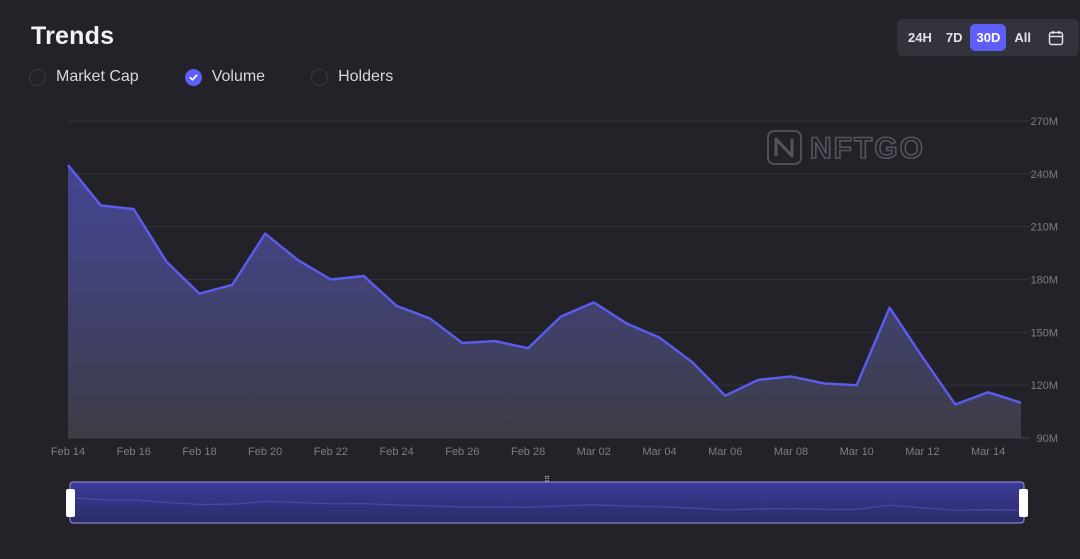 Image resolution: width=1080 pixels, height=559 pixels. Describe the element at coordinates (265, 452) in the screenshot. I see `x-tick-label: Feb 20` at that location.